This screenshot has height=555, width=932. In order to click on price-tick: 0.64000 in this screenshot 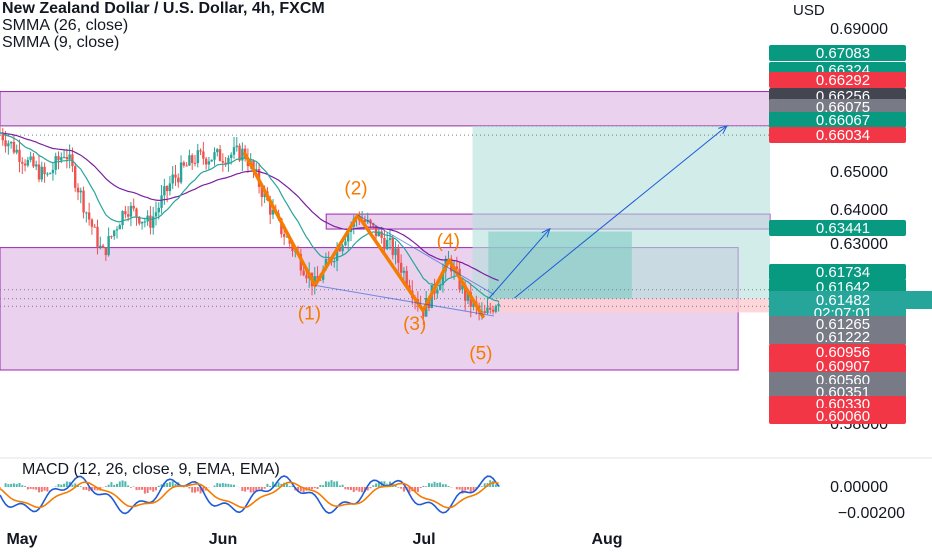, I will do `click(859, 210)`.